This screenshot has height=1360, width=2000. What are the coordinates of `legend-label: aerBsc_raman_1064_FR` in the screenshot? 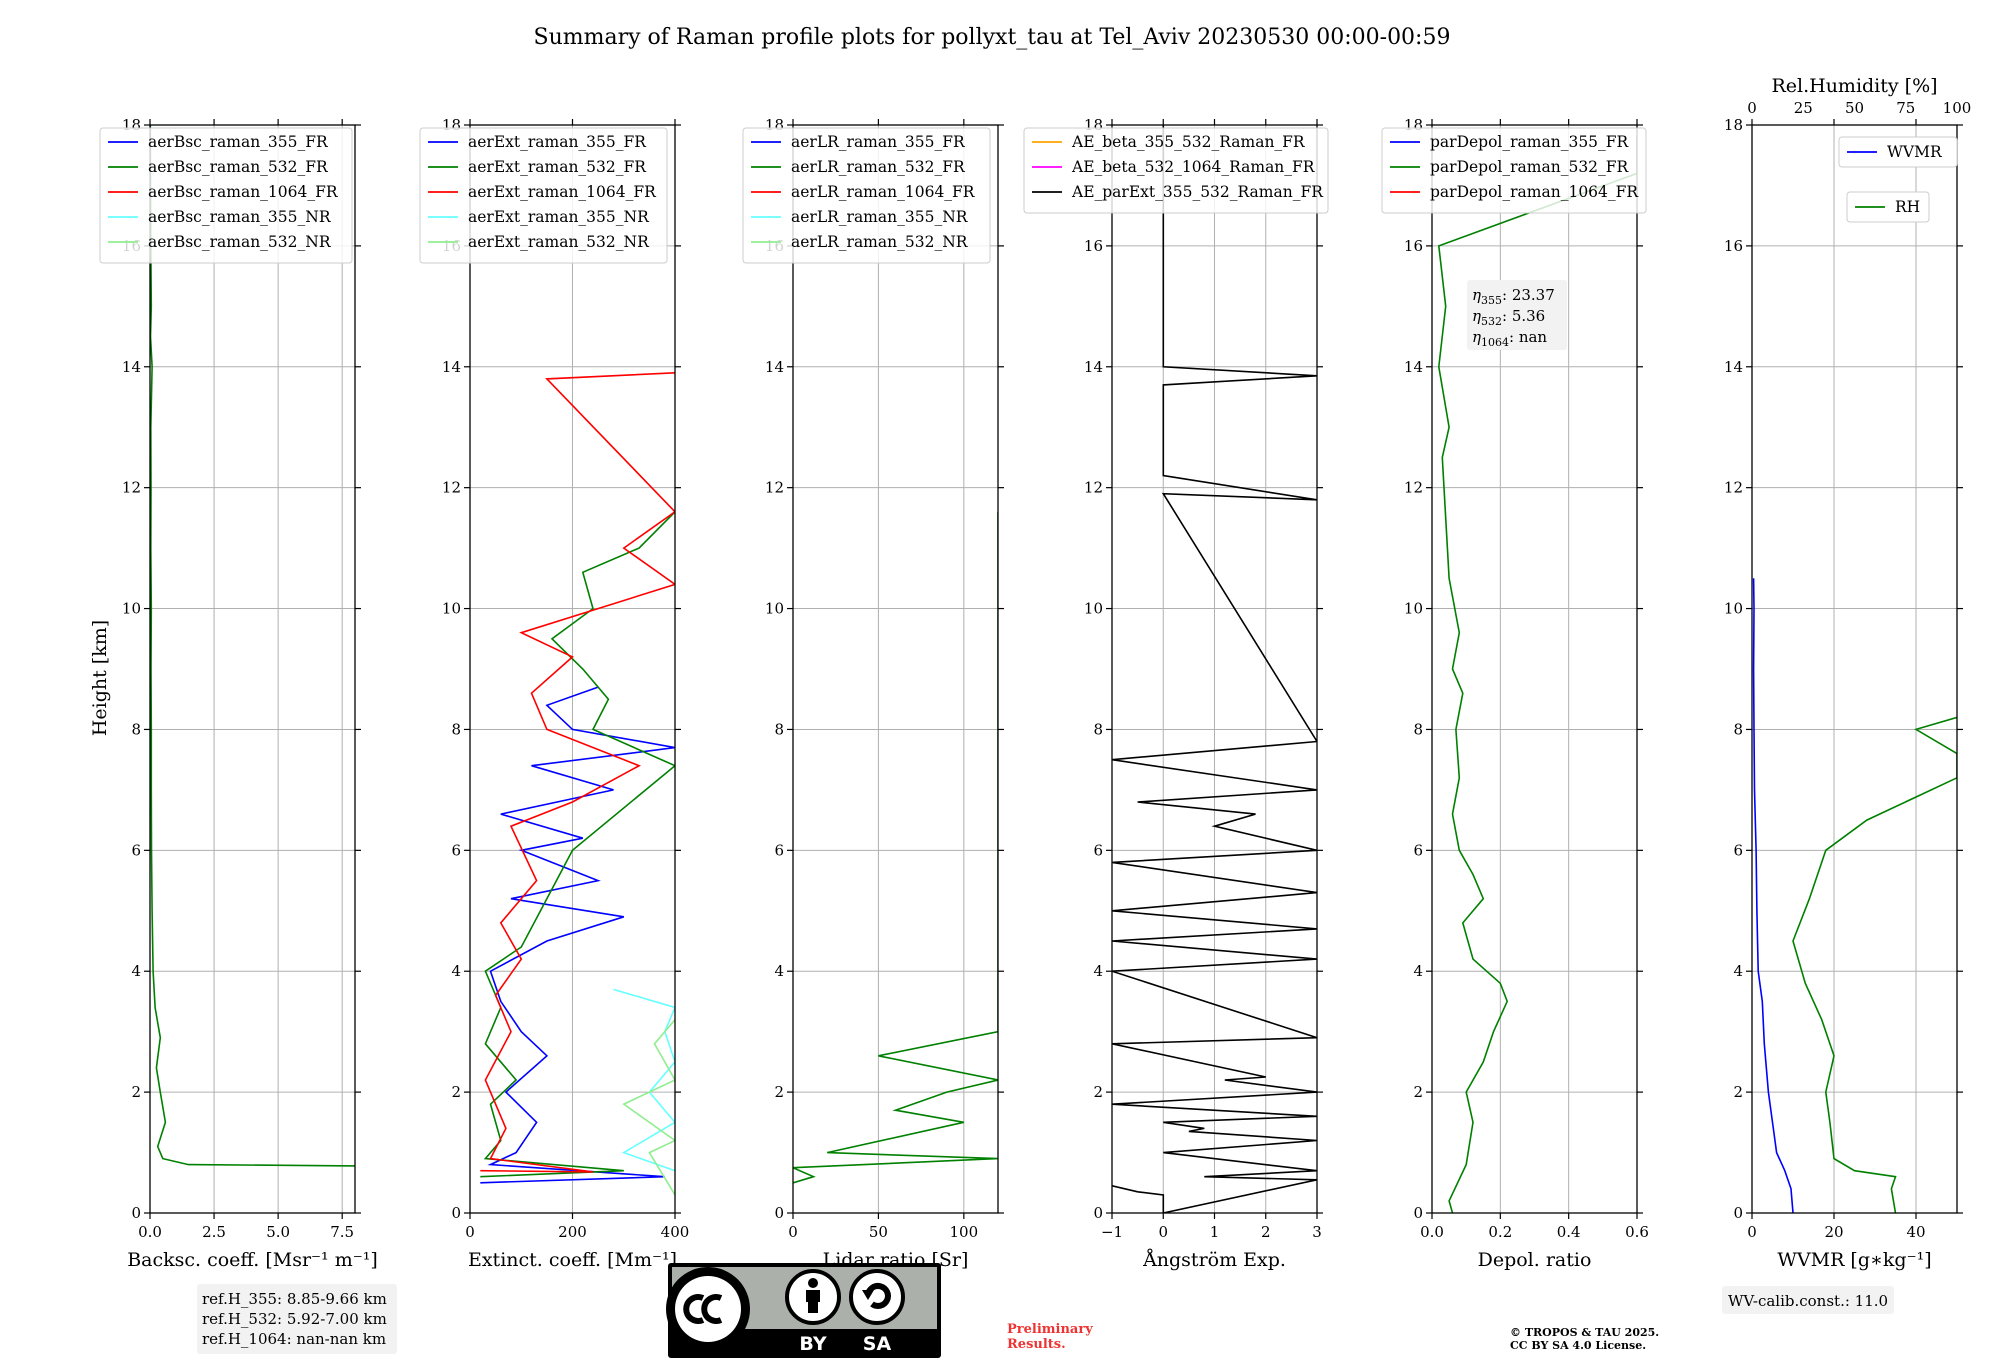 It's located at (243, 192).